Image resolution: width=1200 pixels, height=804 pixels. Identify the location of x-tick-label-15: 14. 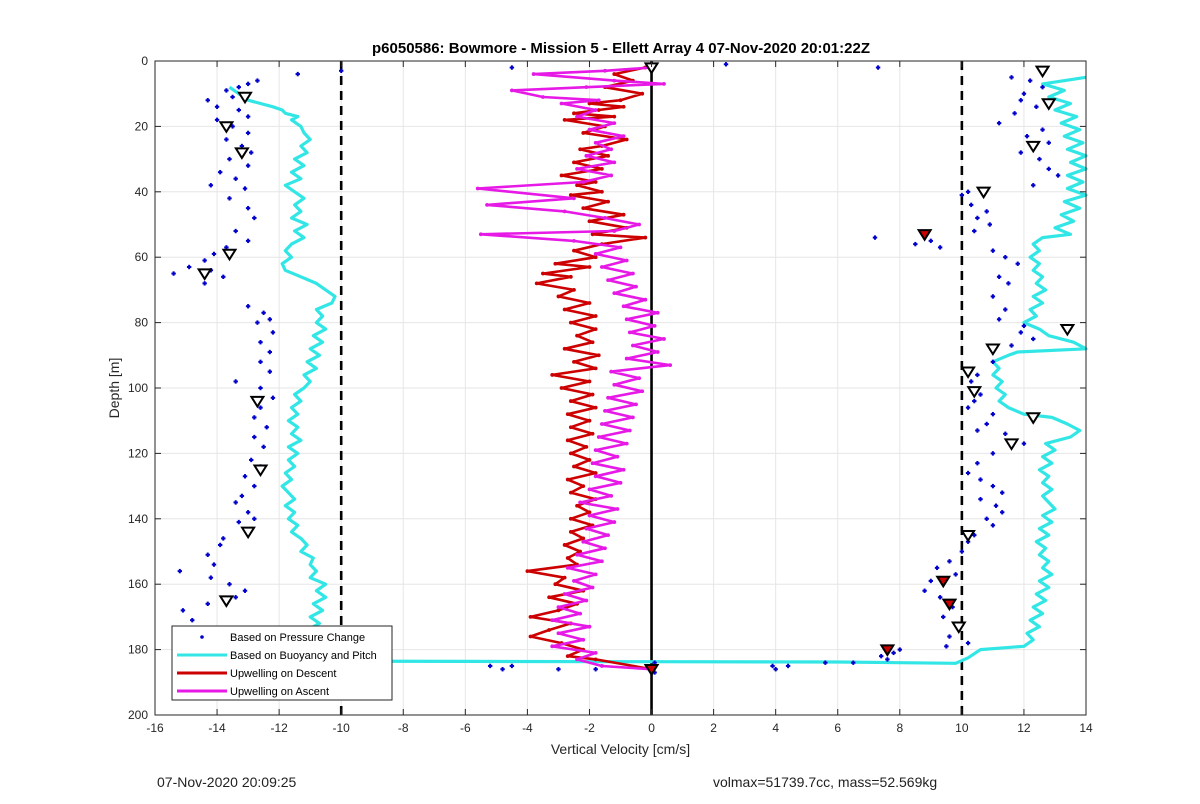
(1086, 728).